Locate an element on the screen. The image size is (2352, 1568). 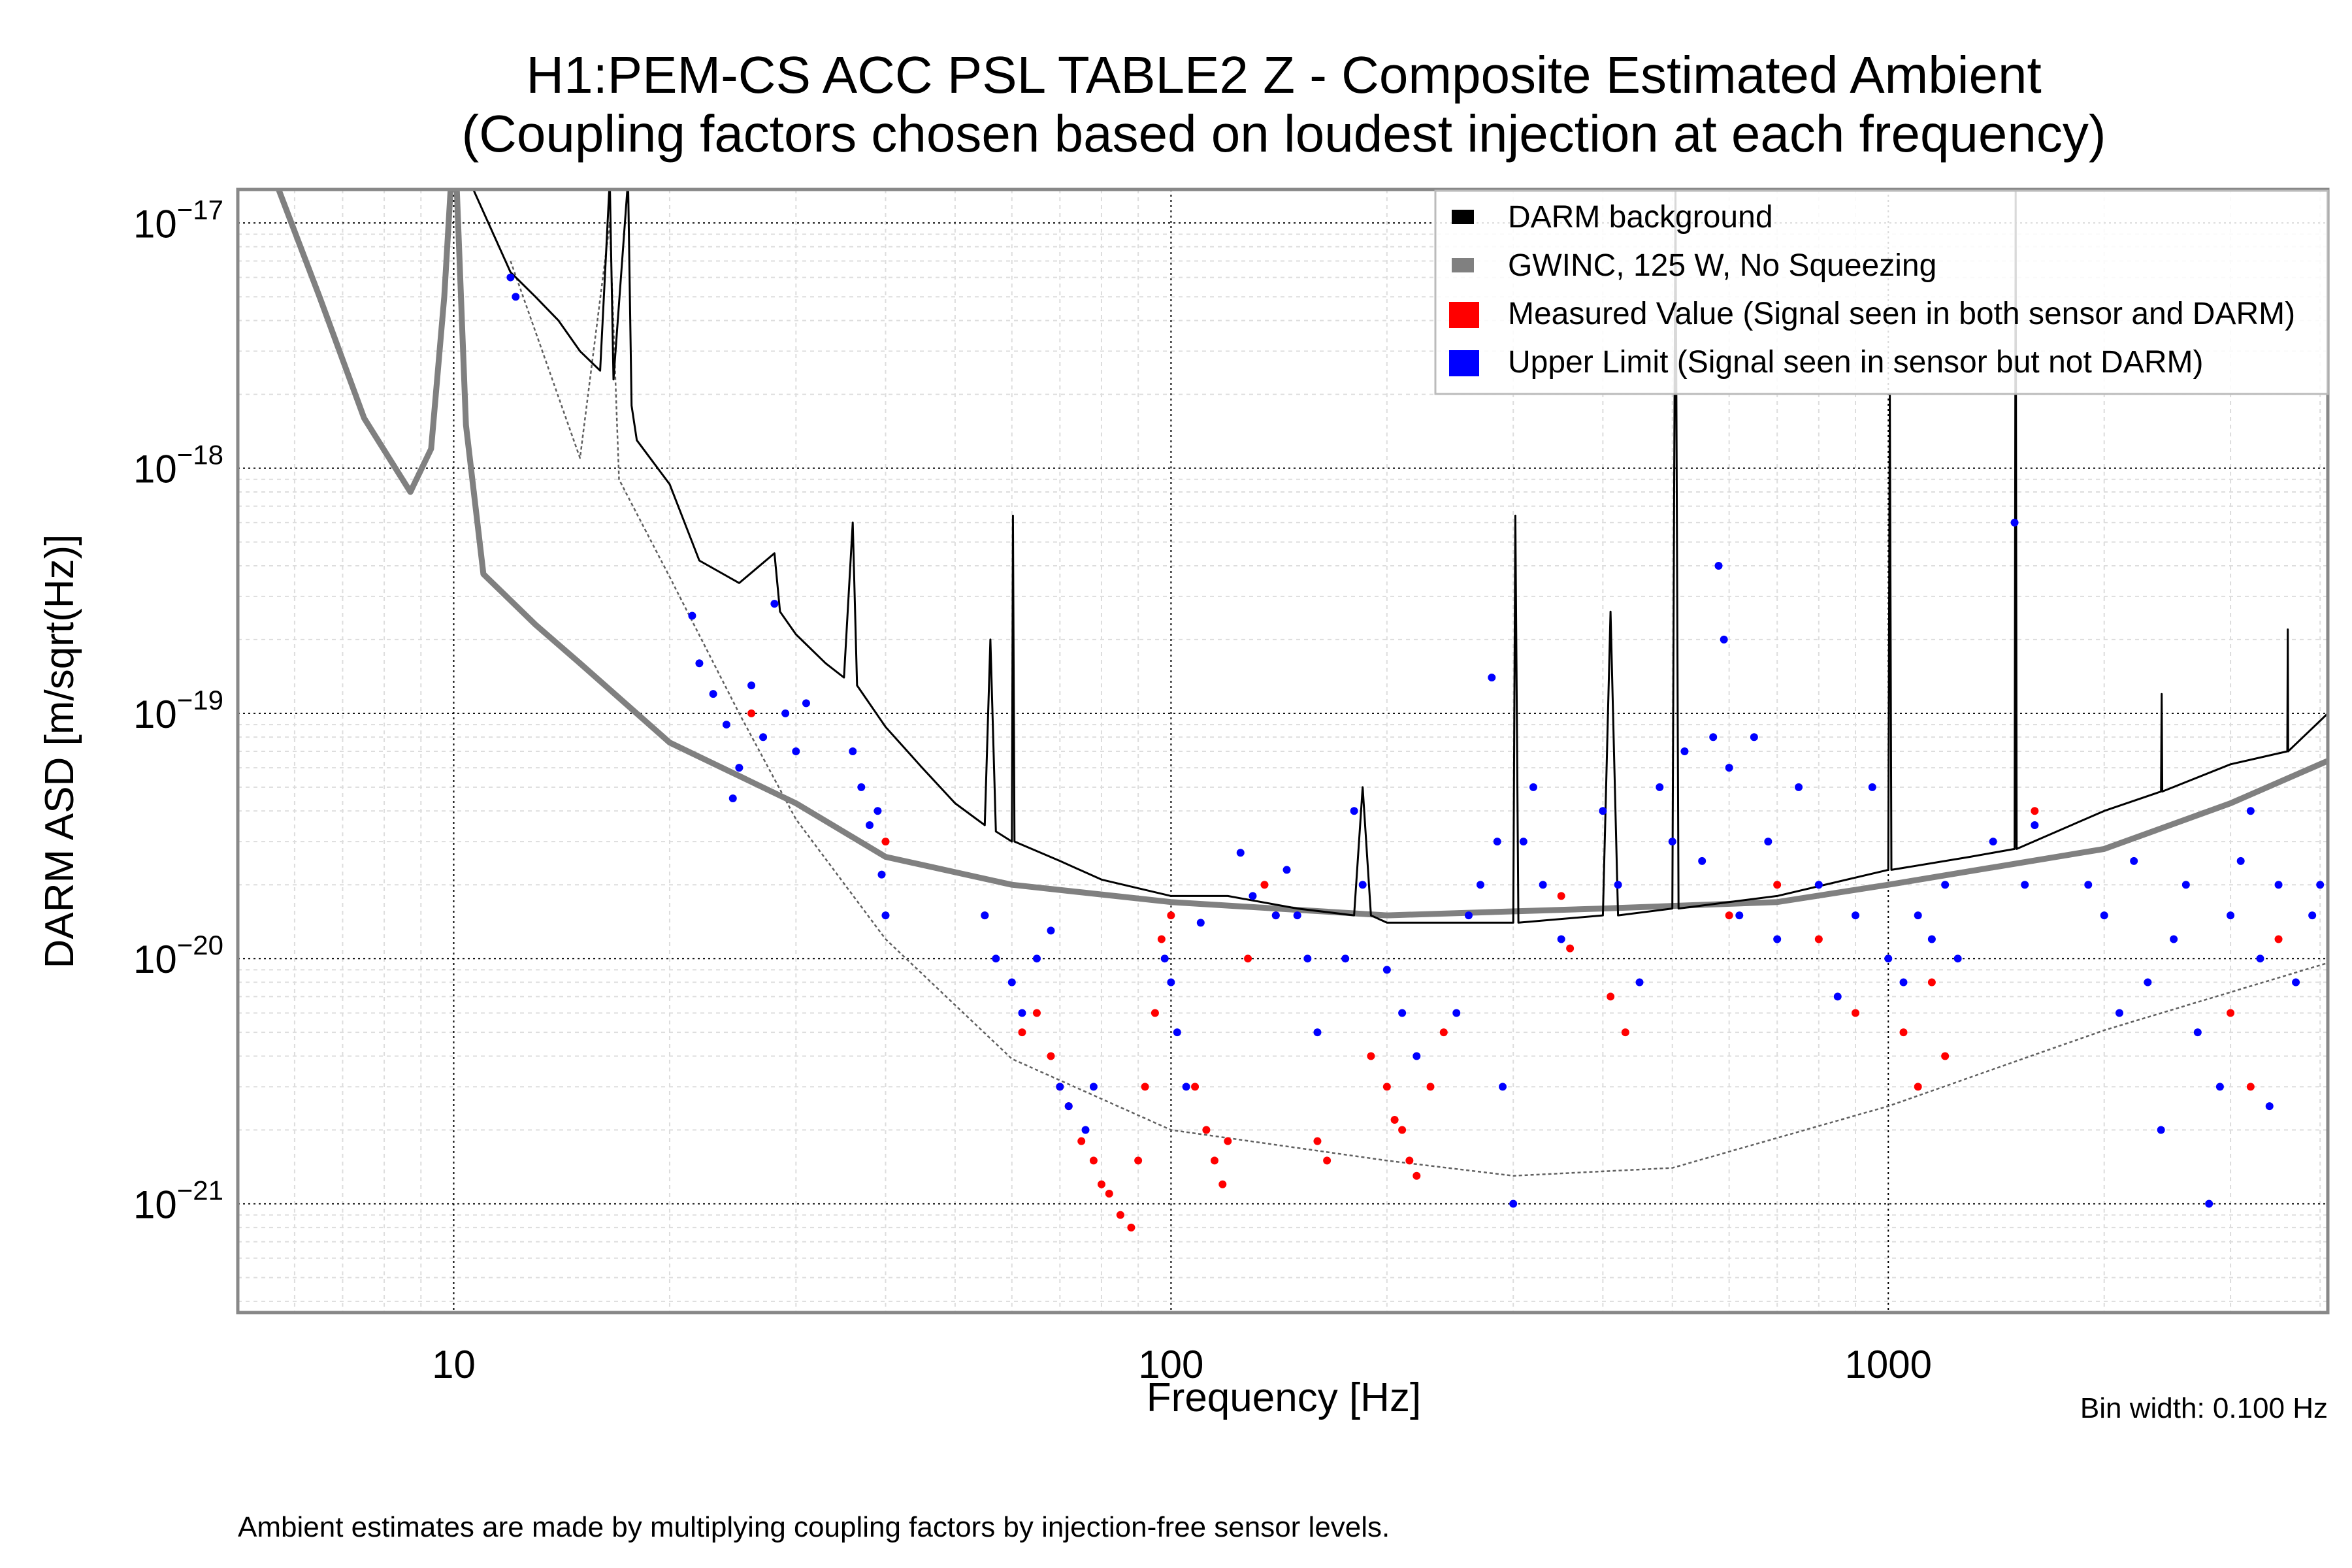
x-tick-label: 100 is located at coordinates (1170, 1364).